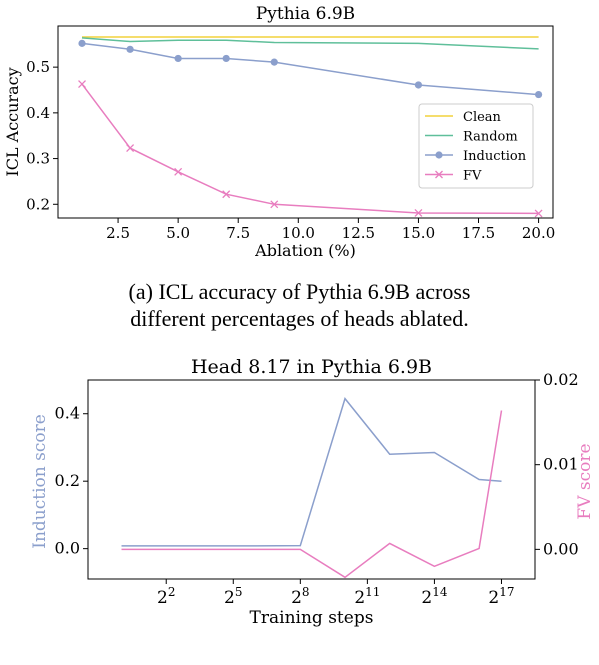  Describe the element at coordinates (238, 233) in the screenshot. I see `x-tick-label: 7.5` at that location.